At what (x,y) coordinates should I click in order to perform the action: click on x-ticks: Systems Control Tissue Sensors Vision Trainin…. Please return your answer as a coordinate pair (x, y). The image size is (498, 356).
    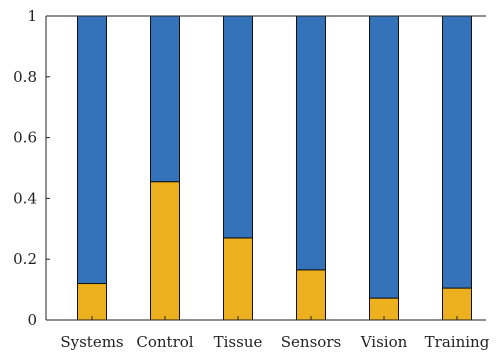
    Looking at the image, I should click on (275, 333).